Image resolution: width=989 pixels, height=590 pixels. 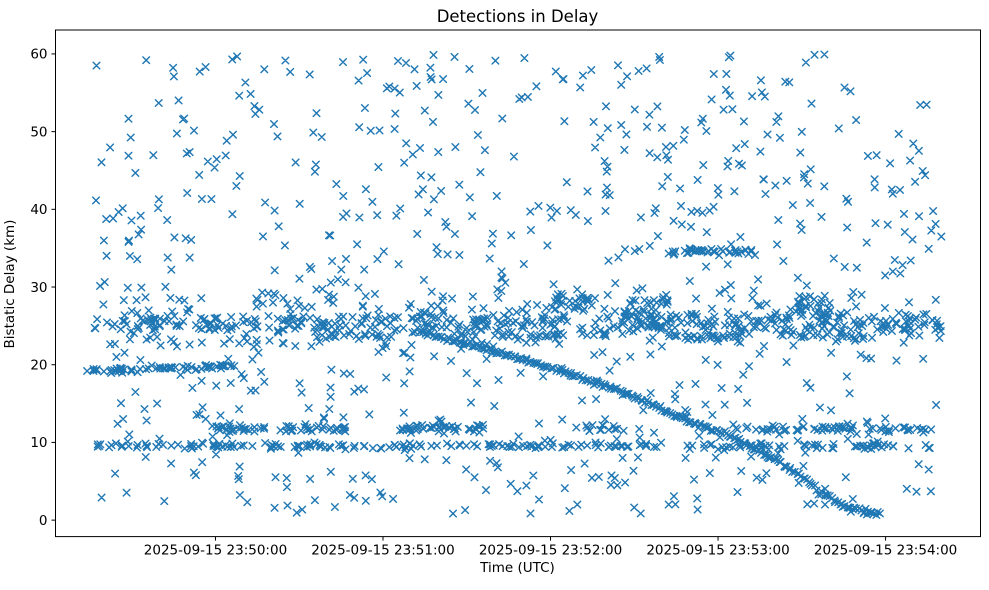 What do you see at coordinates (38, 210) in the screenshot?
I see `y-tick-label: 40` at bounding box center [38, 210].